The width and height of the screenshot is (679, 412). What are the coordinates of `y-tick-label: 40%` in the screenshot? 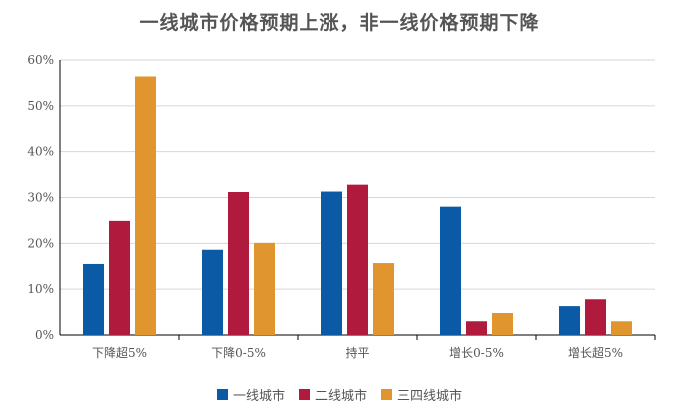 It's located at (40, 152).